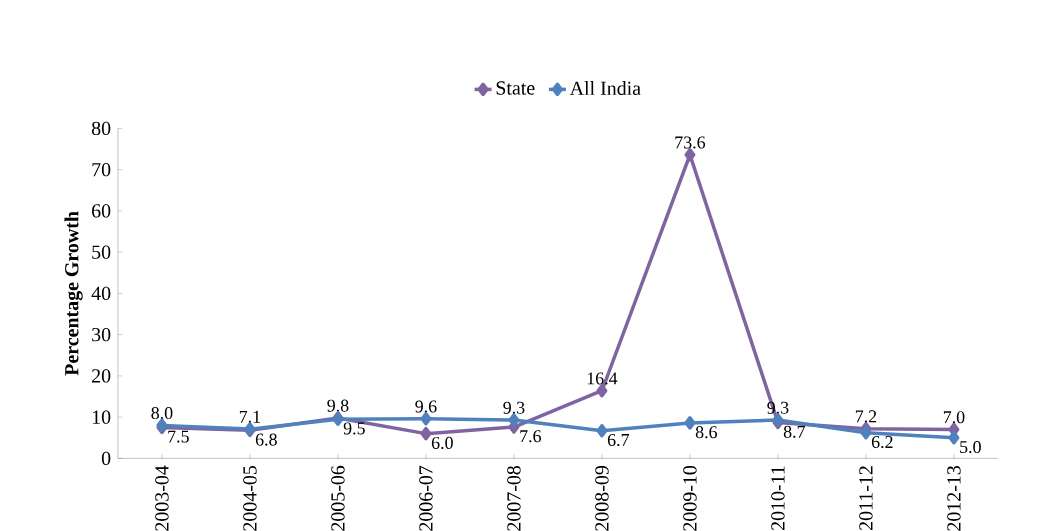 The height and width of the screenshot is (531, 1038). I want to click on legend-label: State, so click(515, 88).